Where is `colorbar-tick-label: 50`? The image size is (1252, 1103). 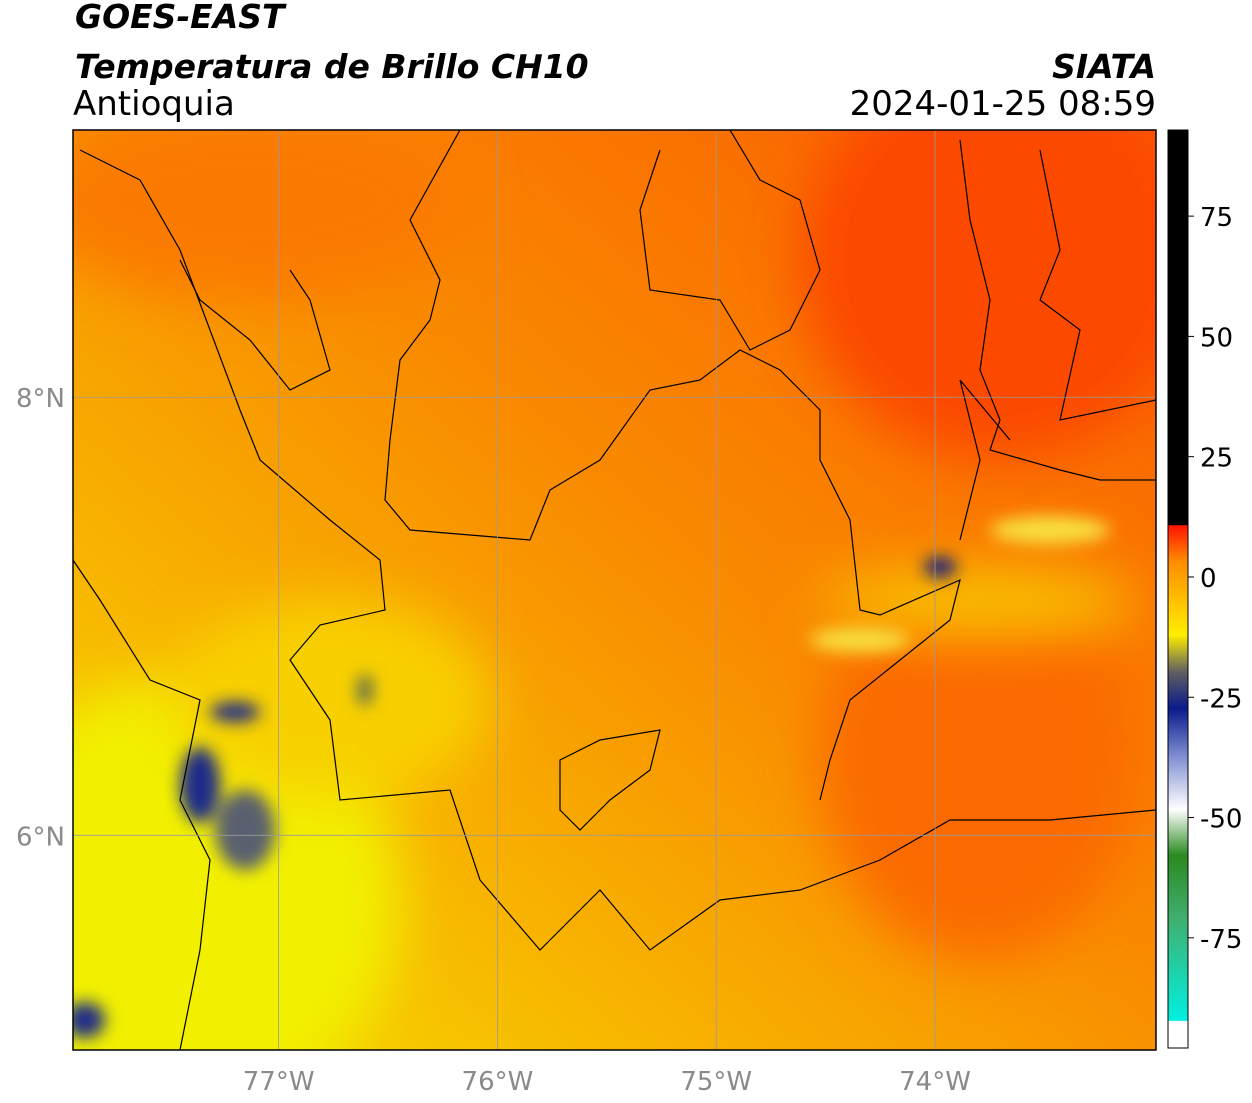 colorbar-tick-label: 50 is located at coordinates (1216, 338).